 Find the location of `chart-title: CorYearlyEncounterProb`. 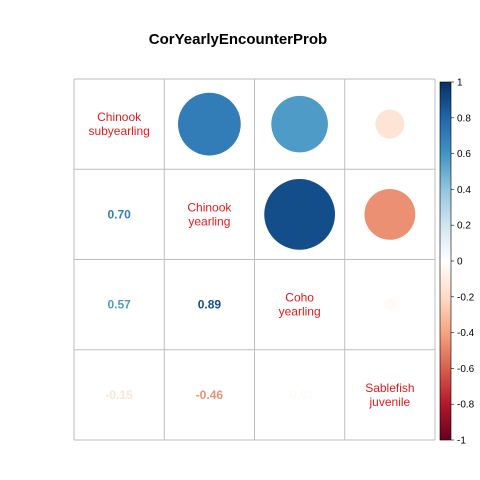

chart-title: CorYearlyEncounterProb is located at coordinates (238, 39).